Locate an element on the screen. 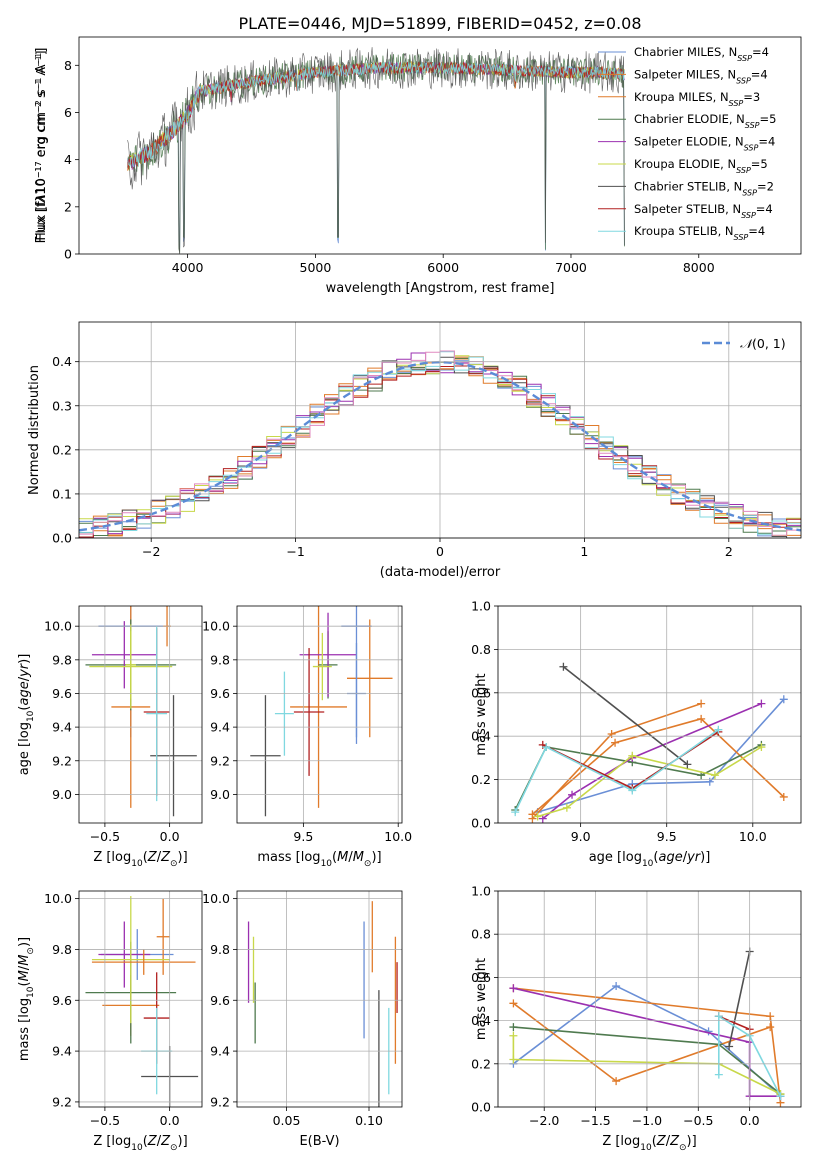  y-axis-label: Normed distribution is located at coordinates (34, 430).